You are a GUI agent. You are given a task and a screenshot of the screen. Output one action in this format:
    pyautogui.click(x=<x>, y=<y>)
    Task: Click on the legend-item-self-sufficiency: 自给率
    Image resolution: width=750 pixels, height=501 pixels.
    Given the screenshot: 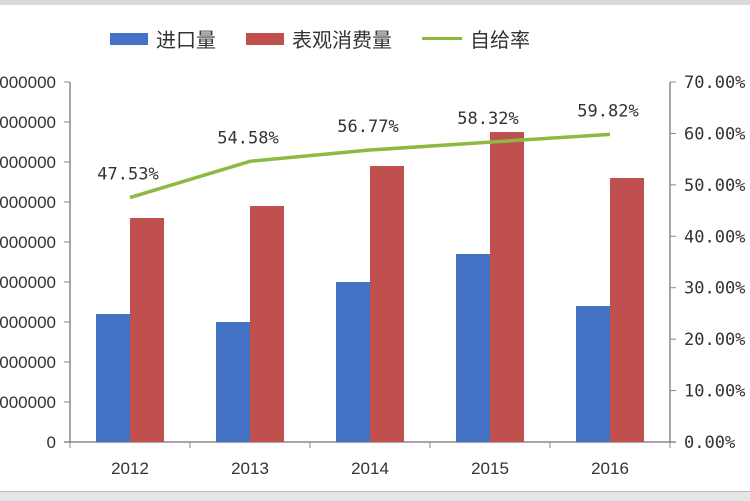 What is the action you would take?
    pyautogui.click(x=476, y=38)
    